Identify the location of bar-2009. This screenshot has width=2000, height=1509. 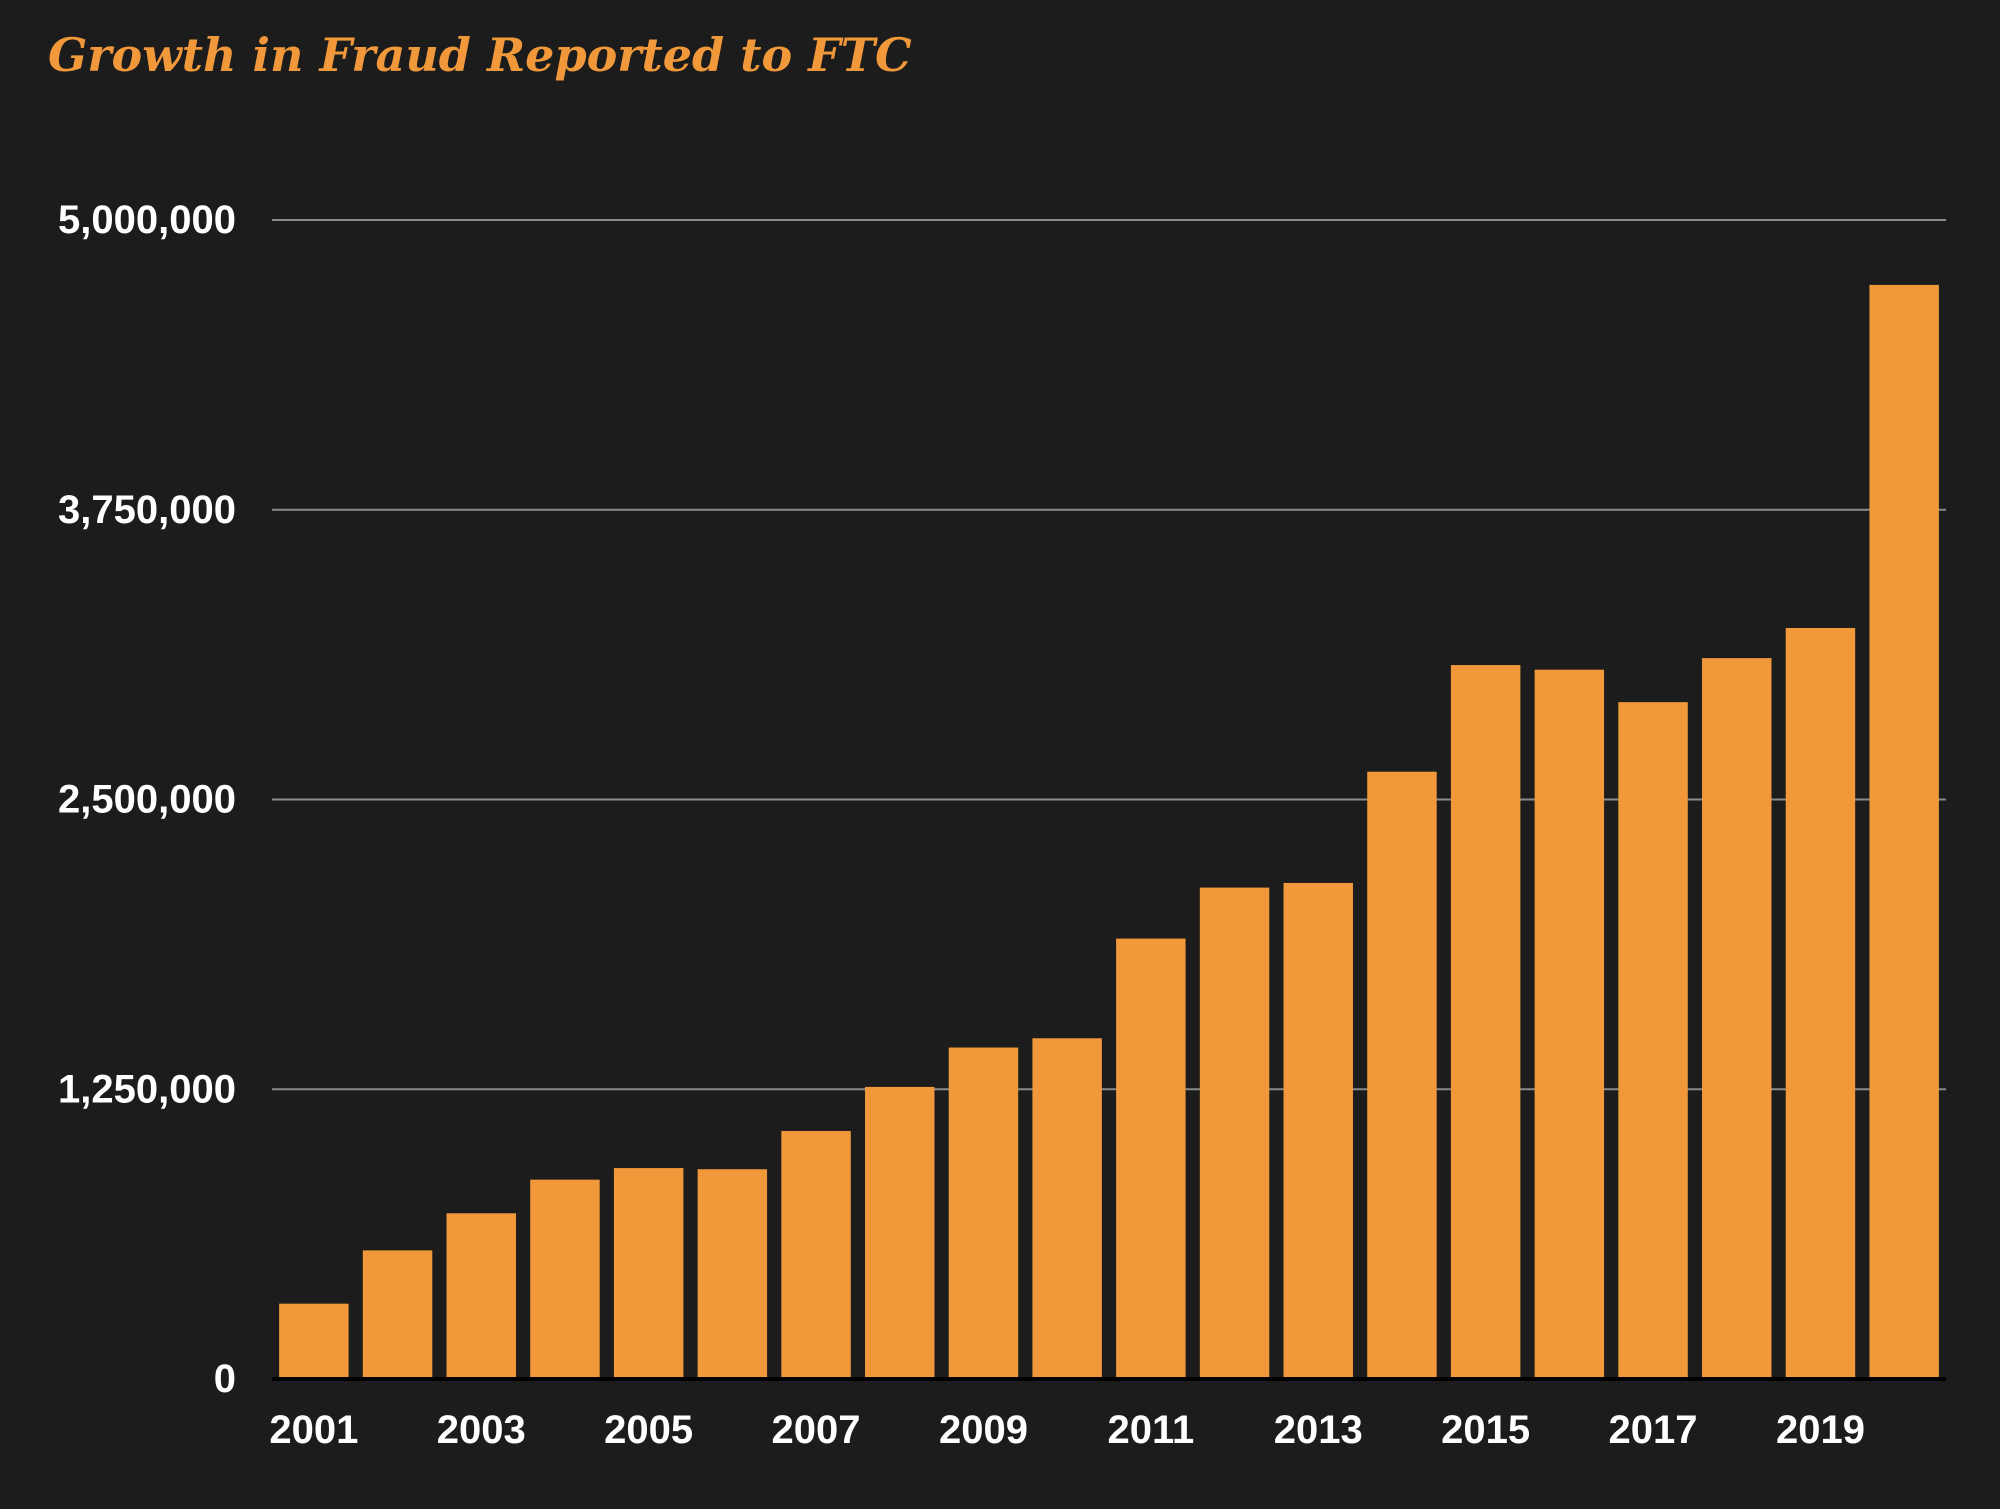
(983, 1213).